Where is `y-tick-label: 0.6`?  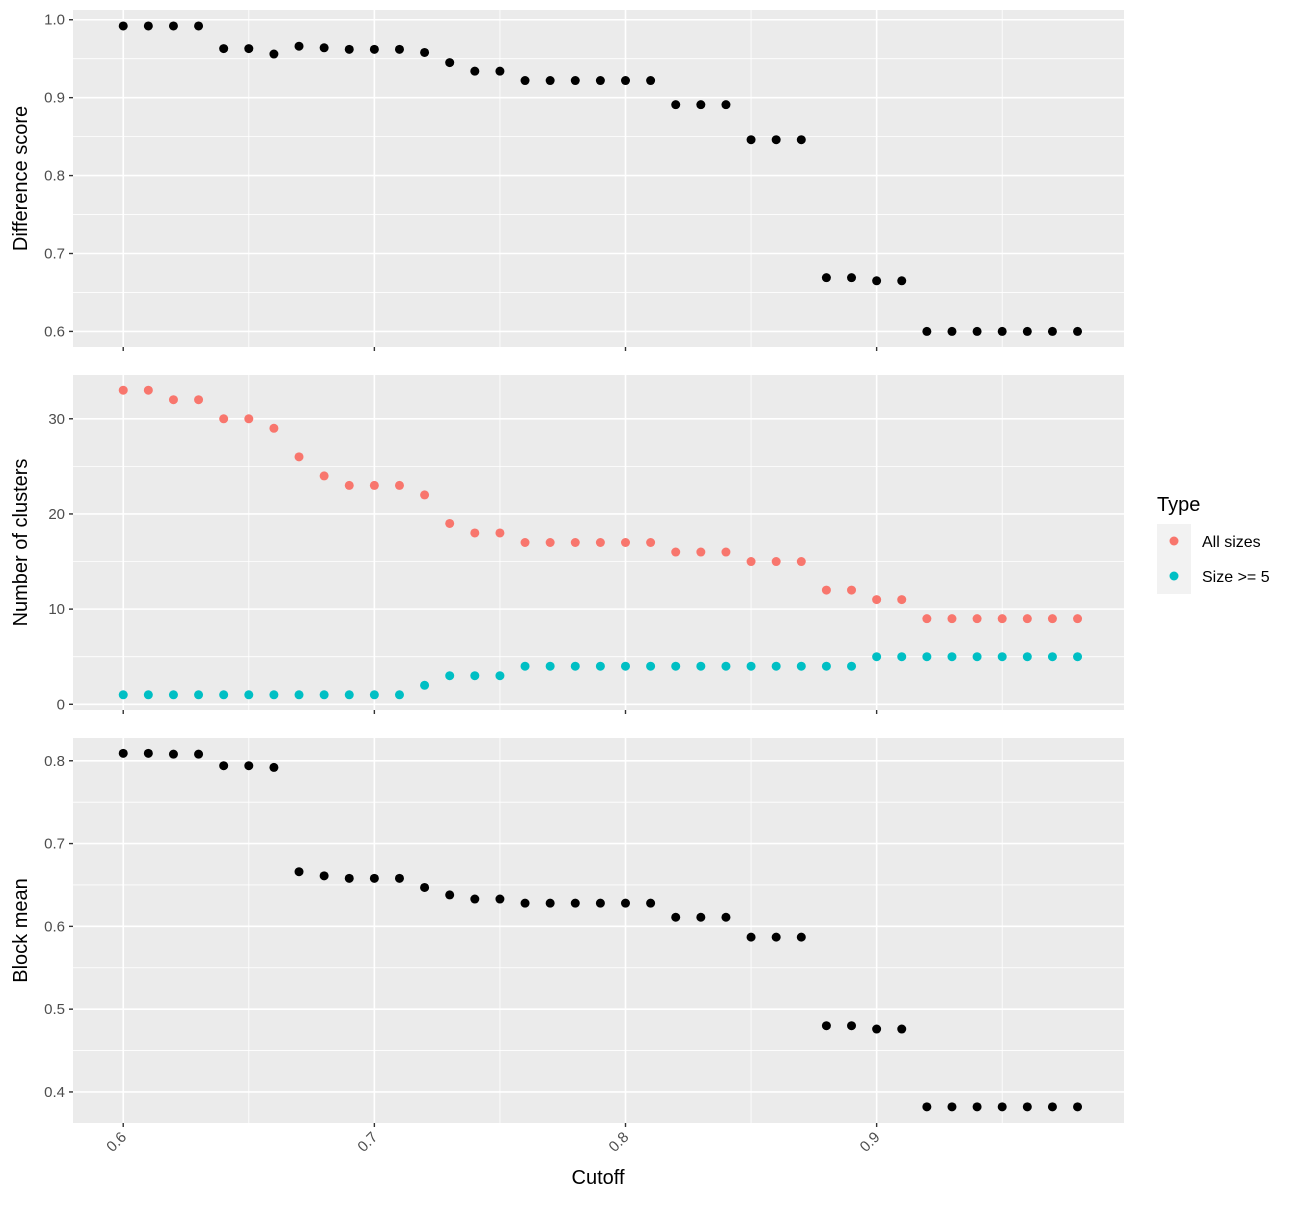 y-tick-label: 0.6 is located at coordinates (54, 926).